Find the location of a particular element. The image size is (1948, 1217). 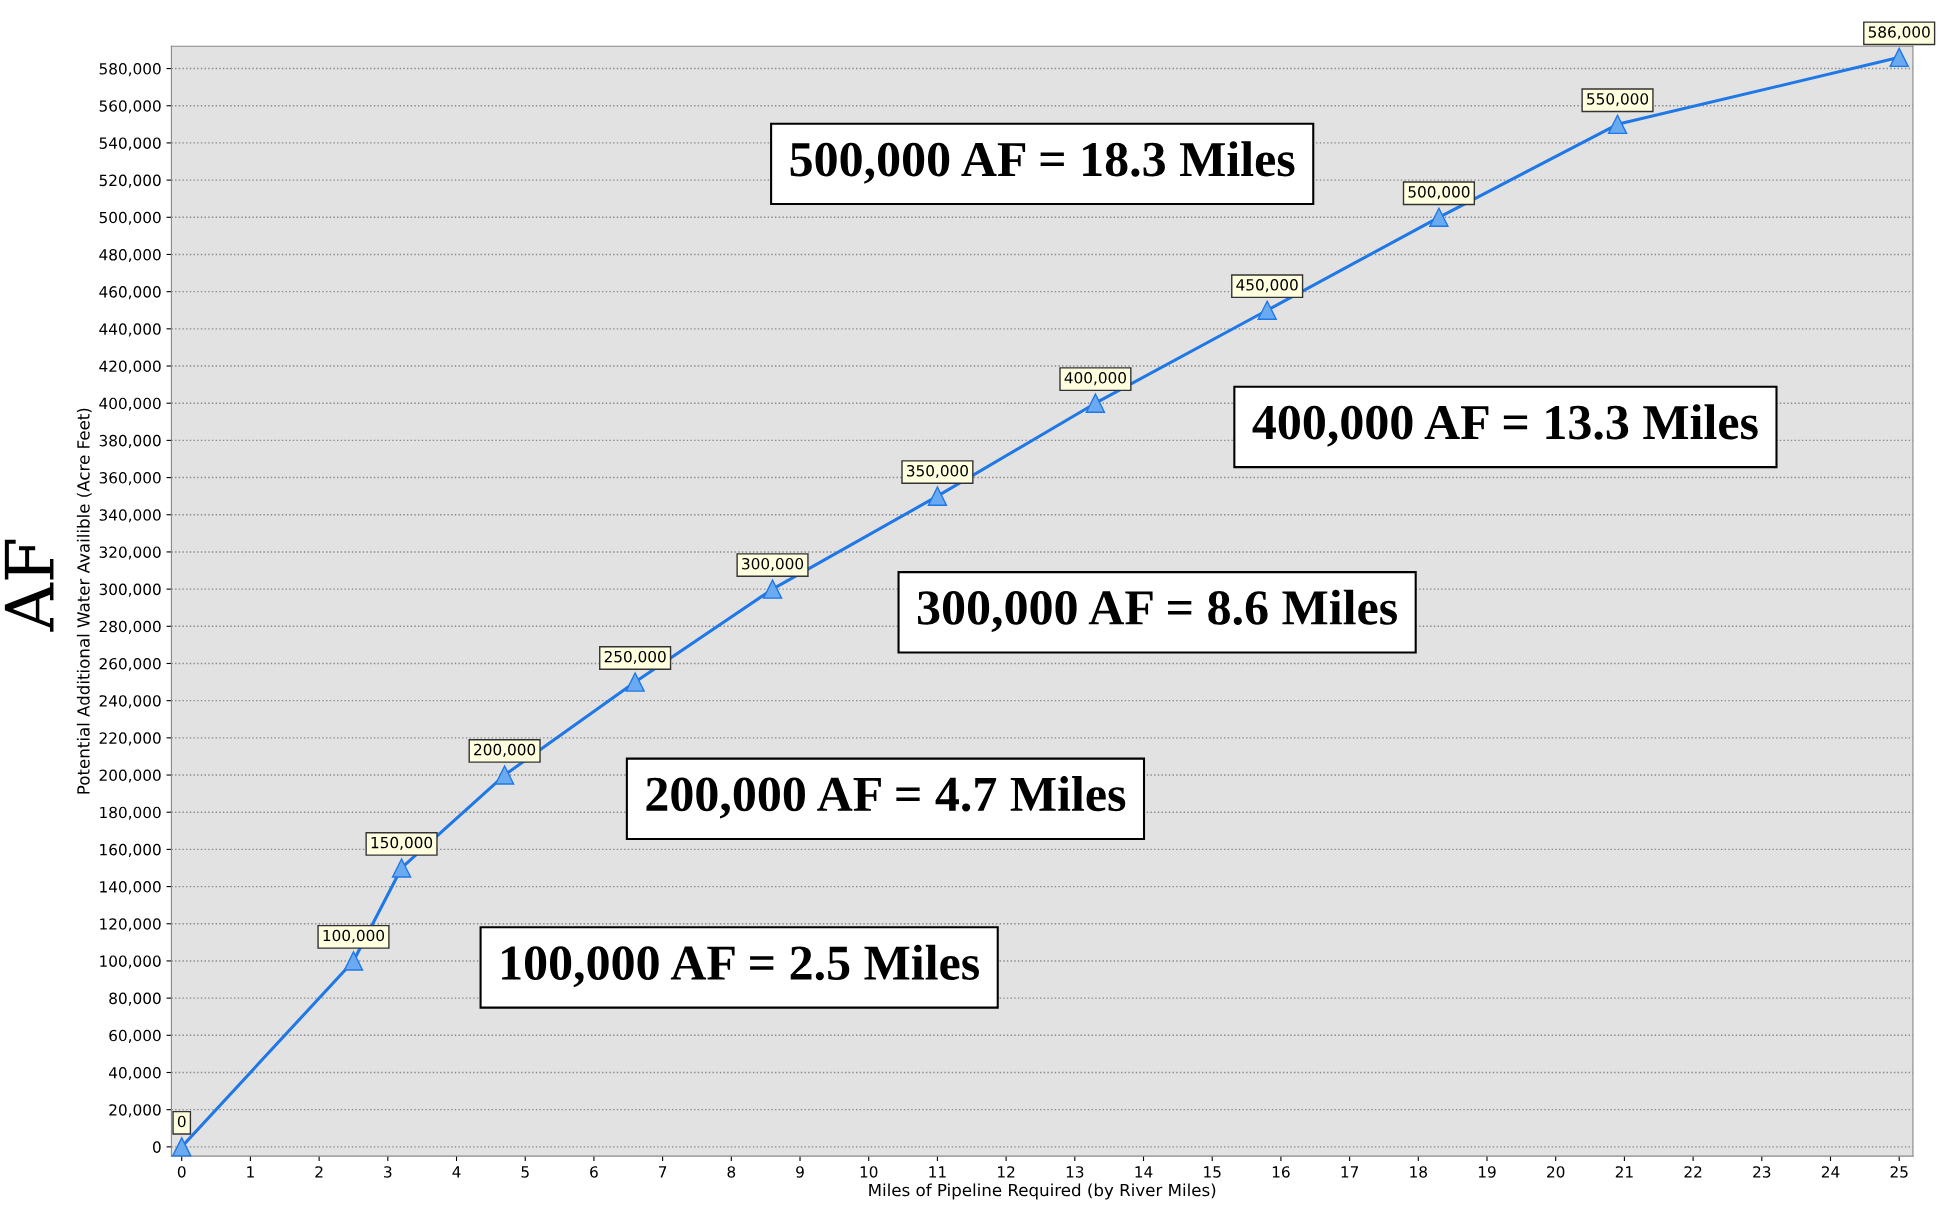

text: AF is located at coordinates (29, 585).